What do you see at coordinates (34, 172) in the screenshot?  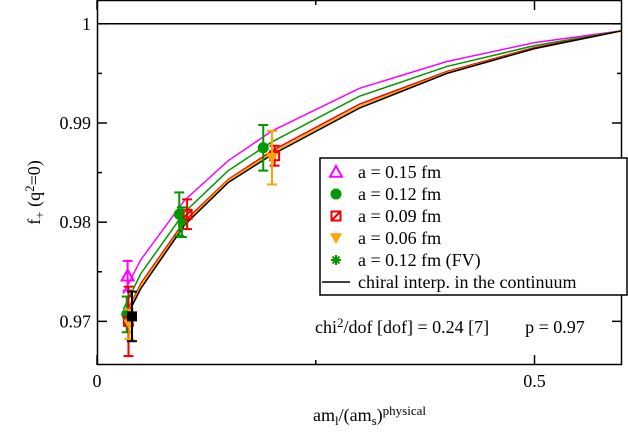 I see `y-axis-label-part: =0)` at bounding box center [34, 172].